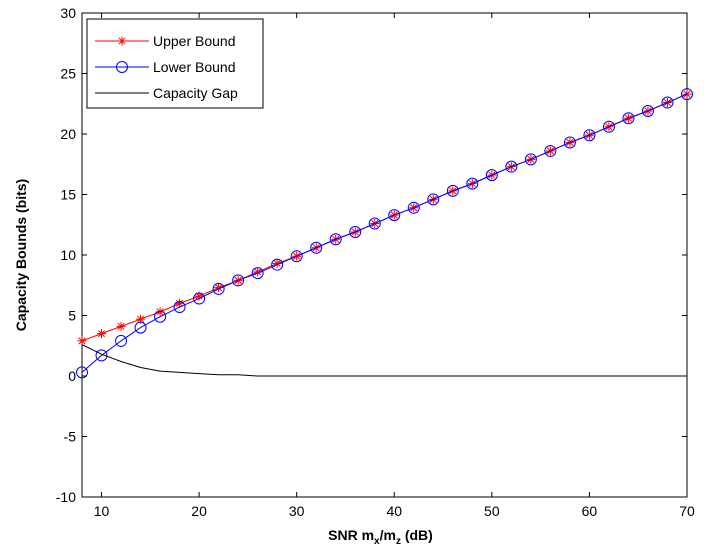 This screenshot has height=550, width=712. I want to click on x-axis-label-tail: (dB), so click(417, 535).